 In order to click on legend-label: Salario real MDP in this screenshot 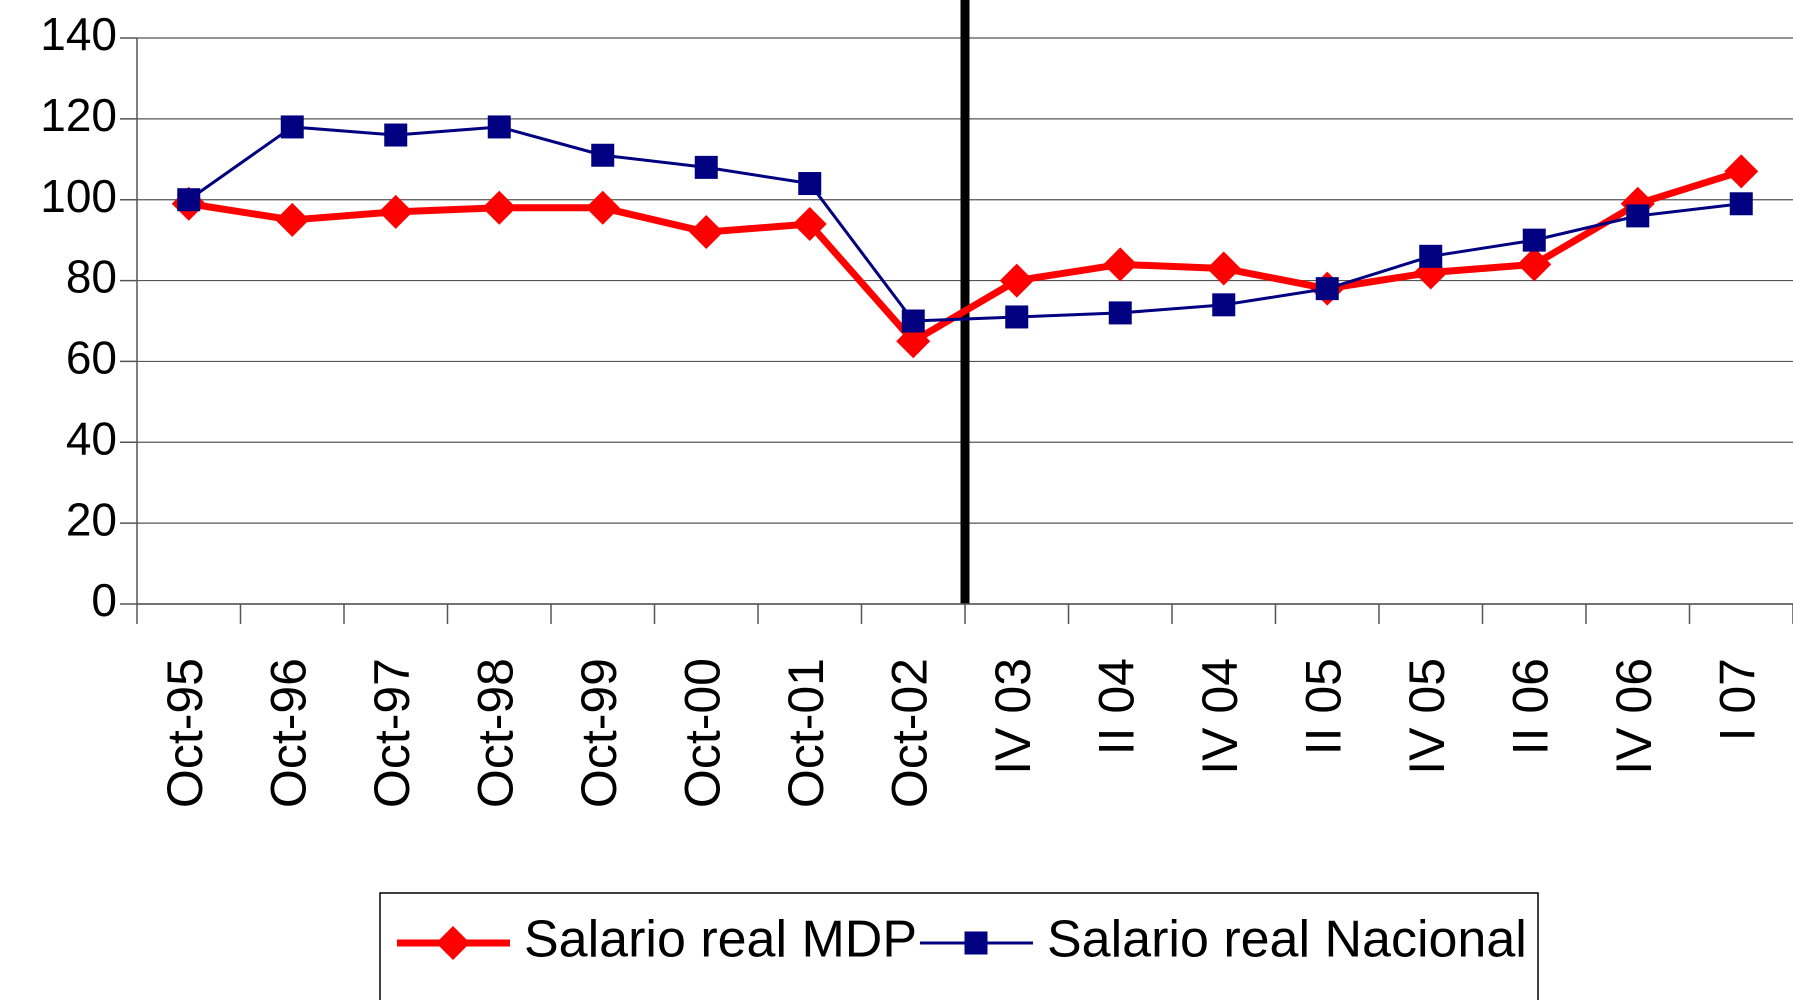, I will do `click(720, 940)`.